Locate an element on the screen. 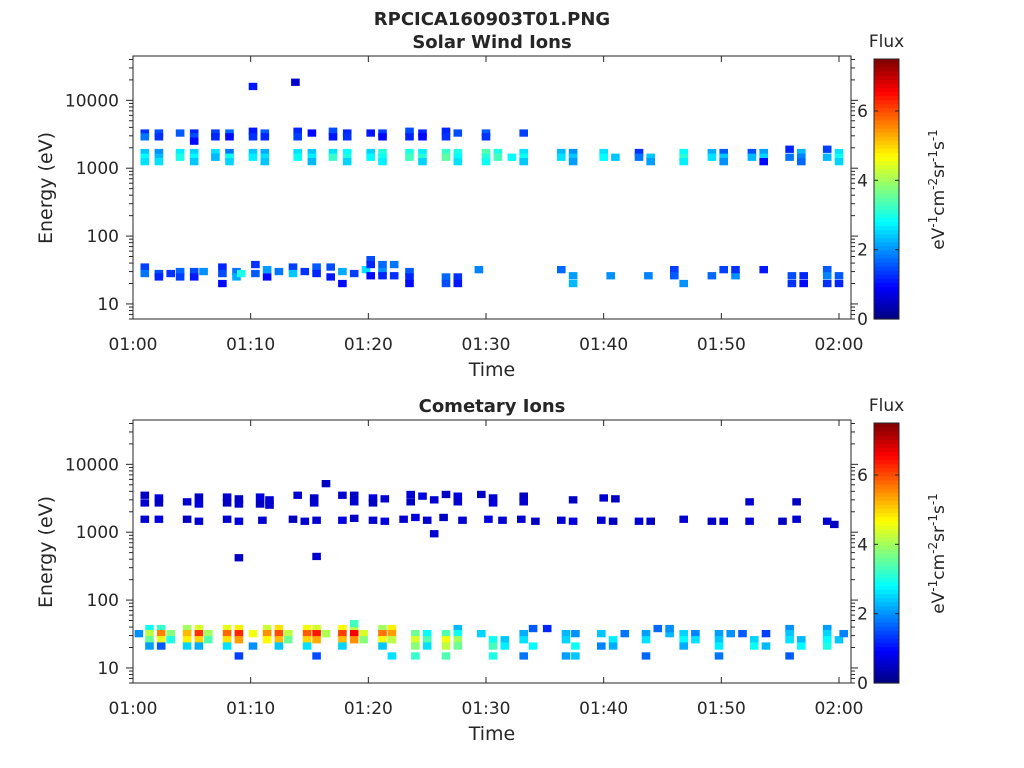 The width and height of the screenshot is (1024, 768). x-tick-label: 02:00 is located at coordinates (839, 345).